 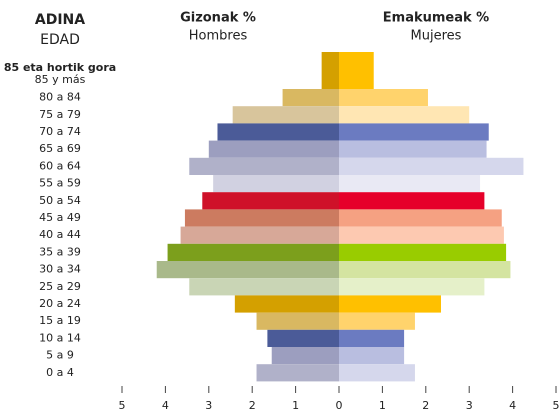 What do you see at coordinates (60, 148) in the screenshot?
I see `category-label: 65 a 69` at bounding box center [60, 148].